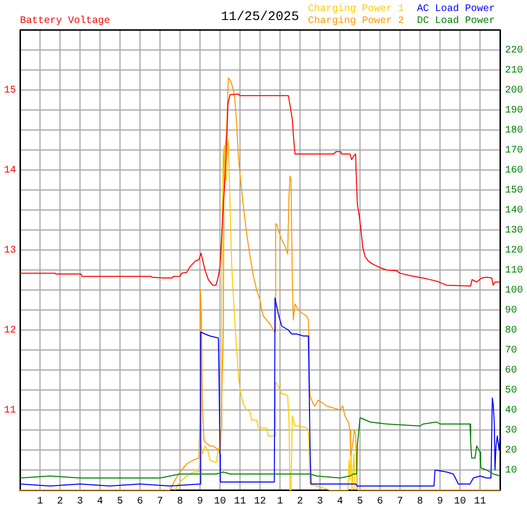  What do you see at coordinates (514, 211) in the screenshot?
I see `y2-tick-label: 140` at bounding box center [514, 211].